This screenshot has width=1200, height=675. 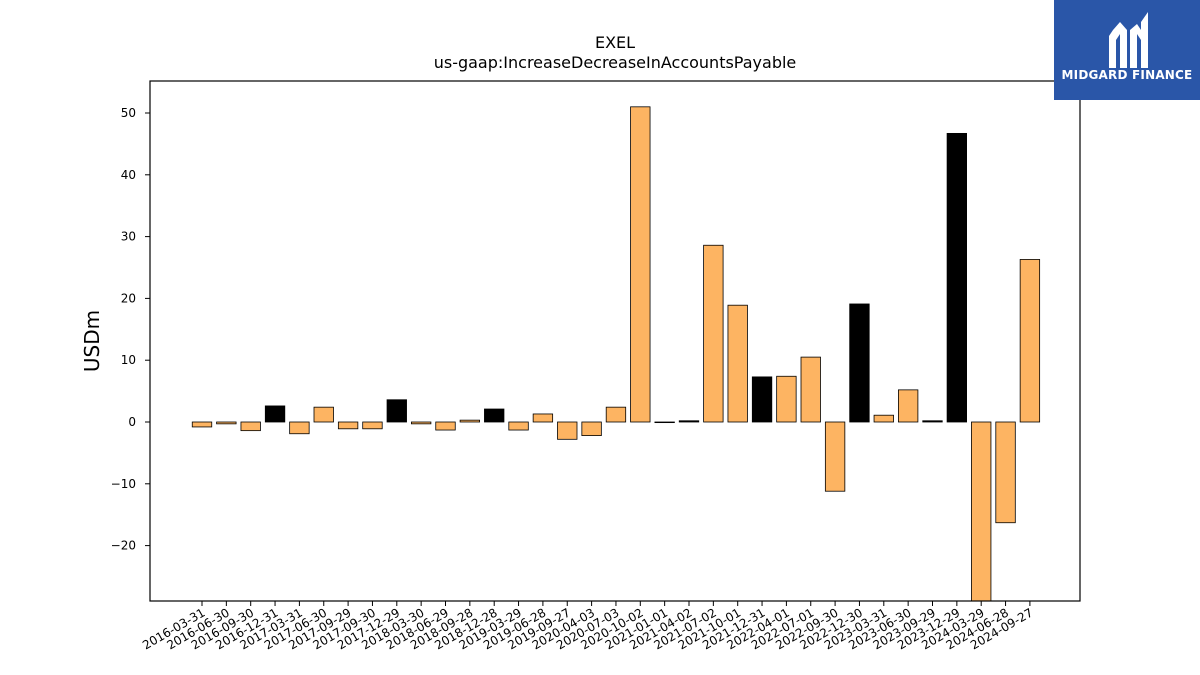 I want to click on brand-logo: MIDGARD FINANCE, so click(x=1127, y=50).